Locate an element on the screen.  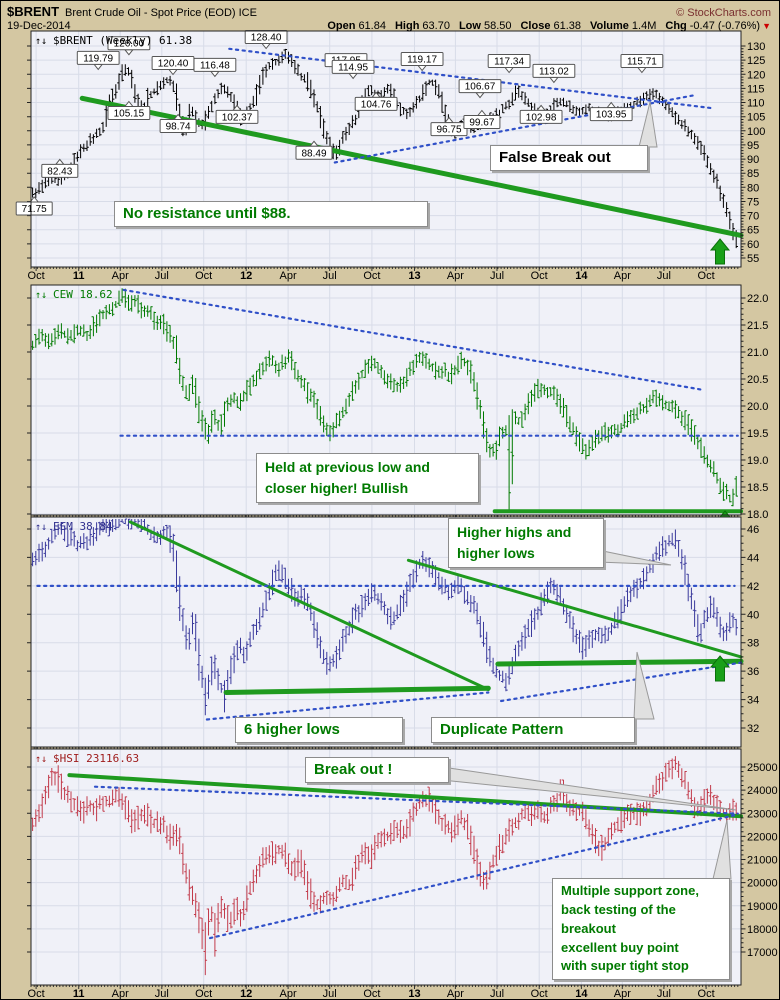
quote-stat-label: Low is located at coordinates (469, 26).